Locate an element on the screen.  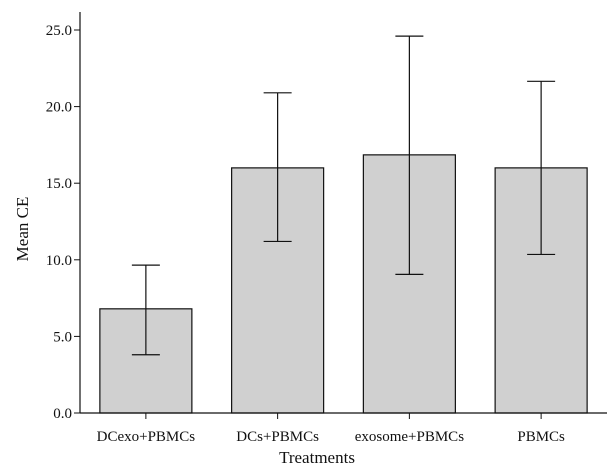
y-axis-label: Mean CE is located at coordinates (22, 229).